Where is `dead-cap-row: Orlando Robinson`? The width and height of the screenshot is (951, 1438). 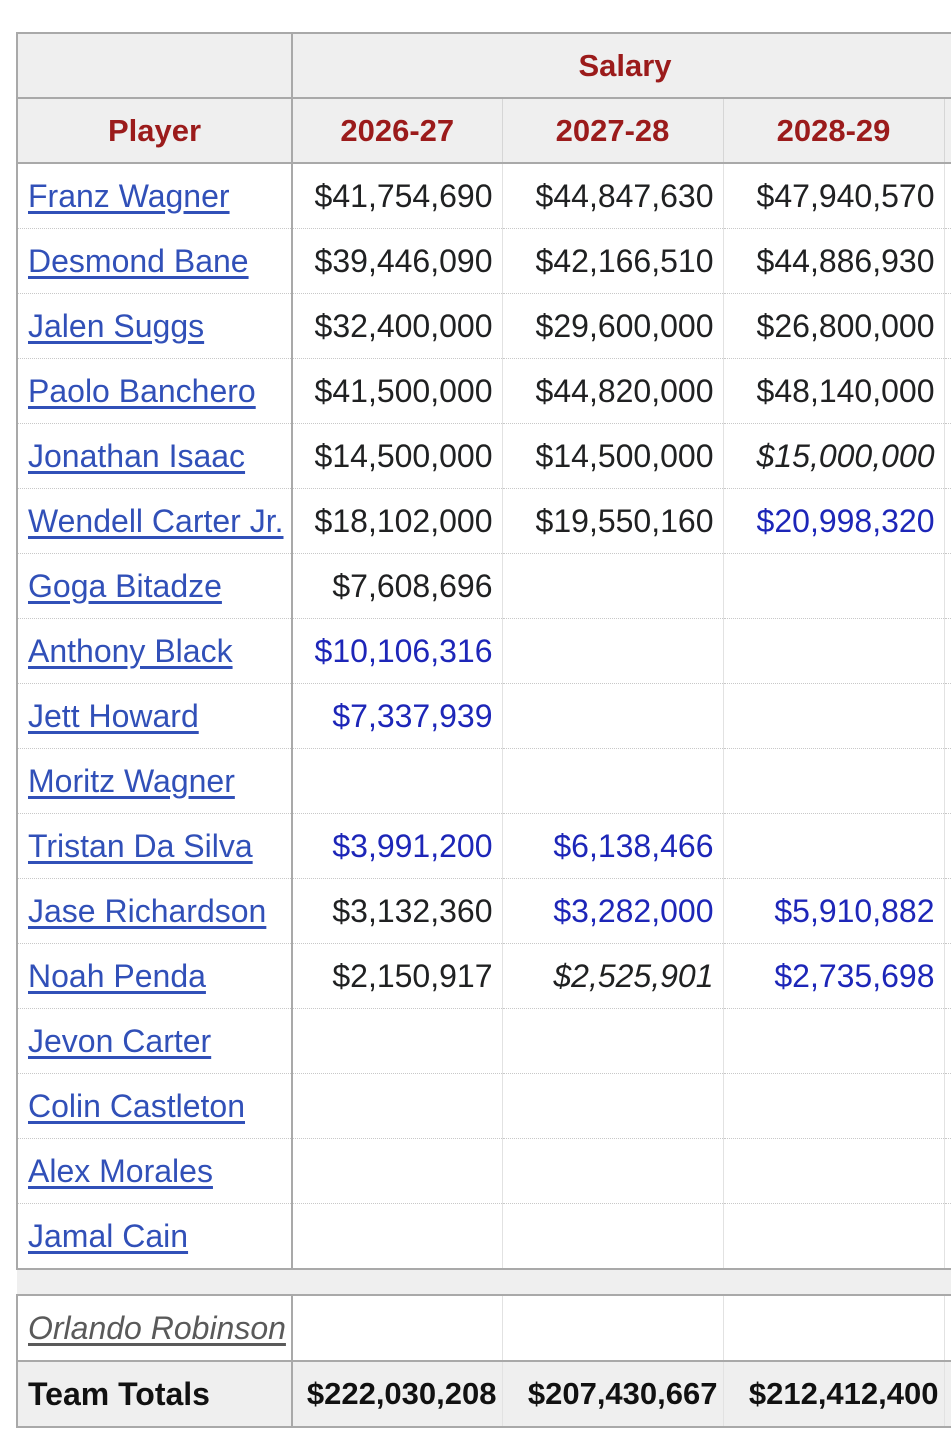 dead-cap-row: Orlando Robinson is located at coordinates (483, 1328).